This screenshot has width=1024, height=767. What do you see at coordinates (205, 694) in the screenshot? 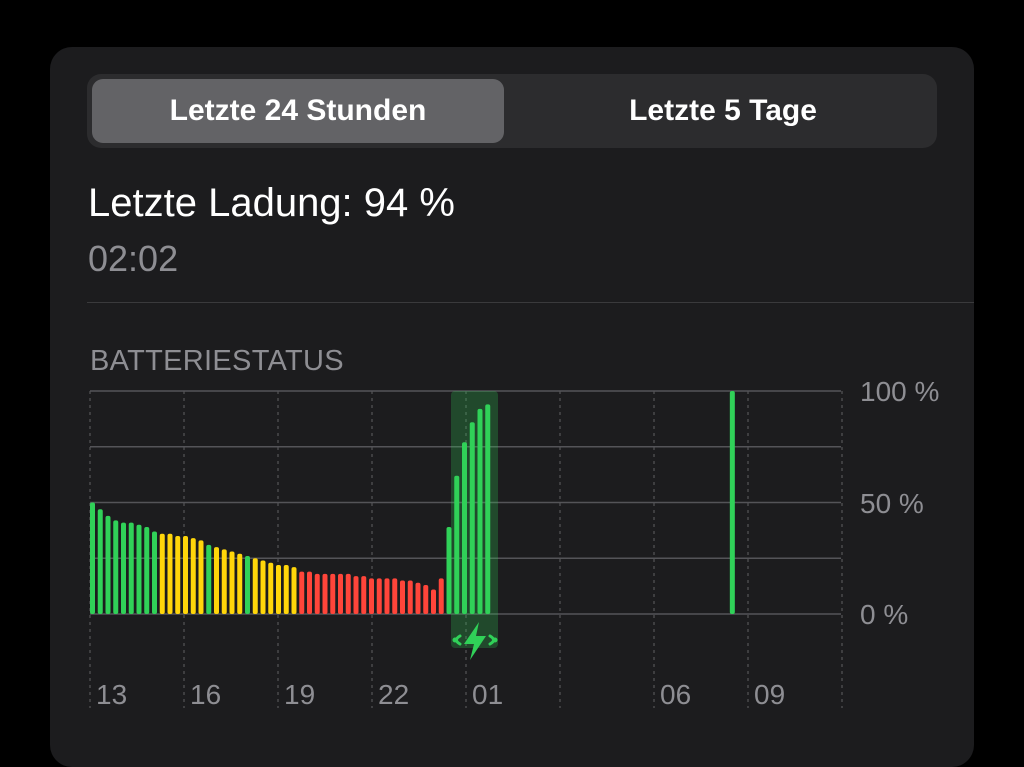
I see `x-tick-label-16: 16` at bounding box center [205, 694].